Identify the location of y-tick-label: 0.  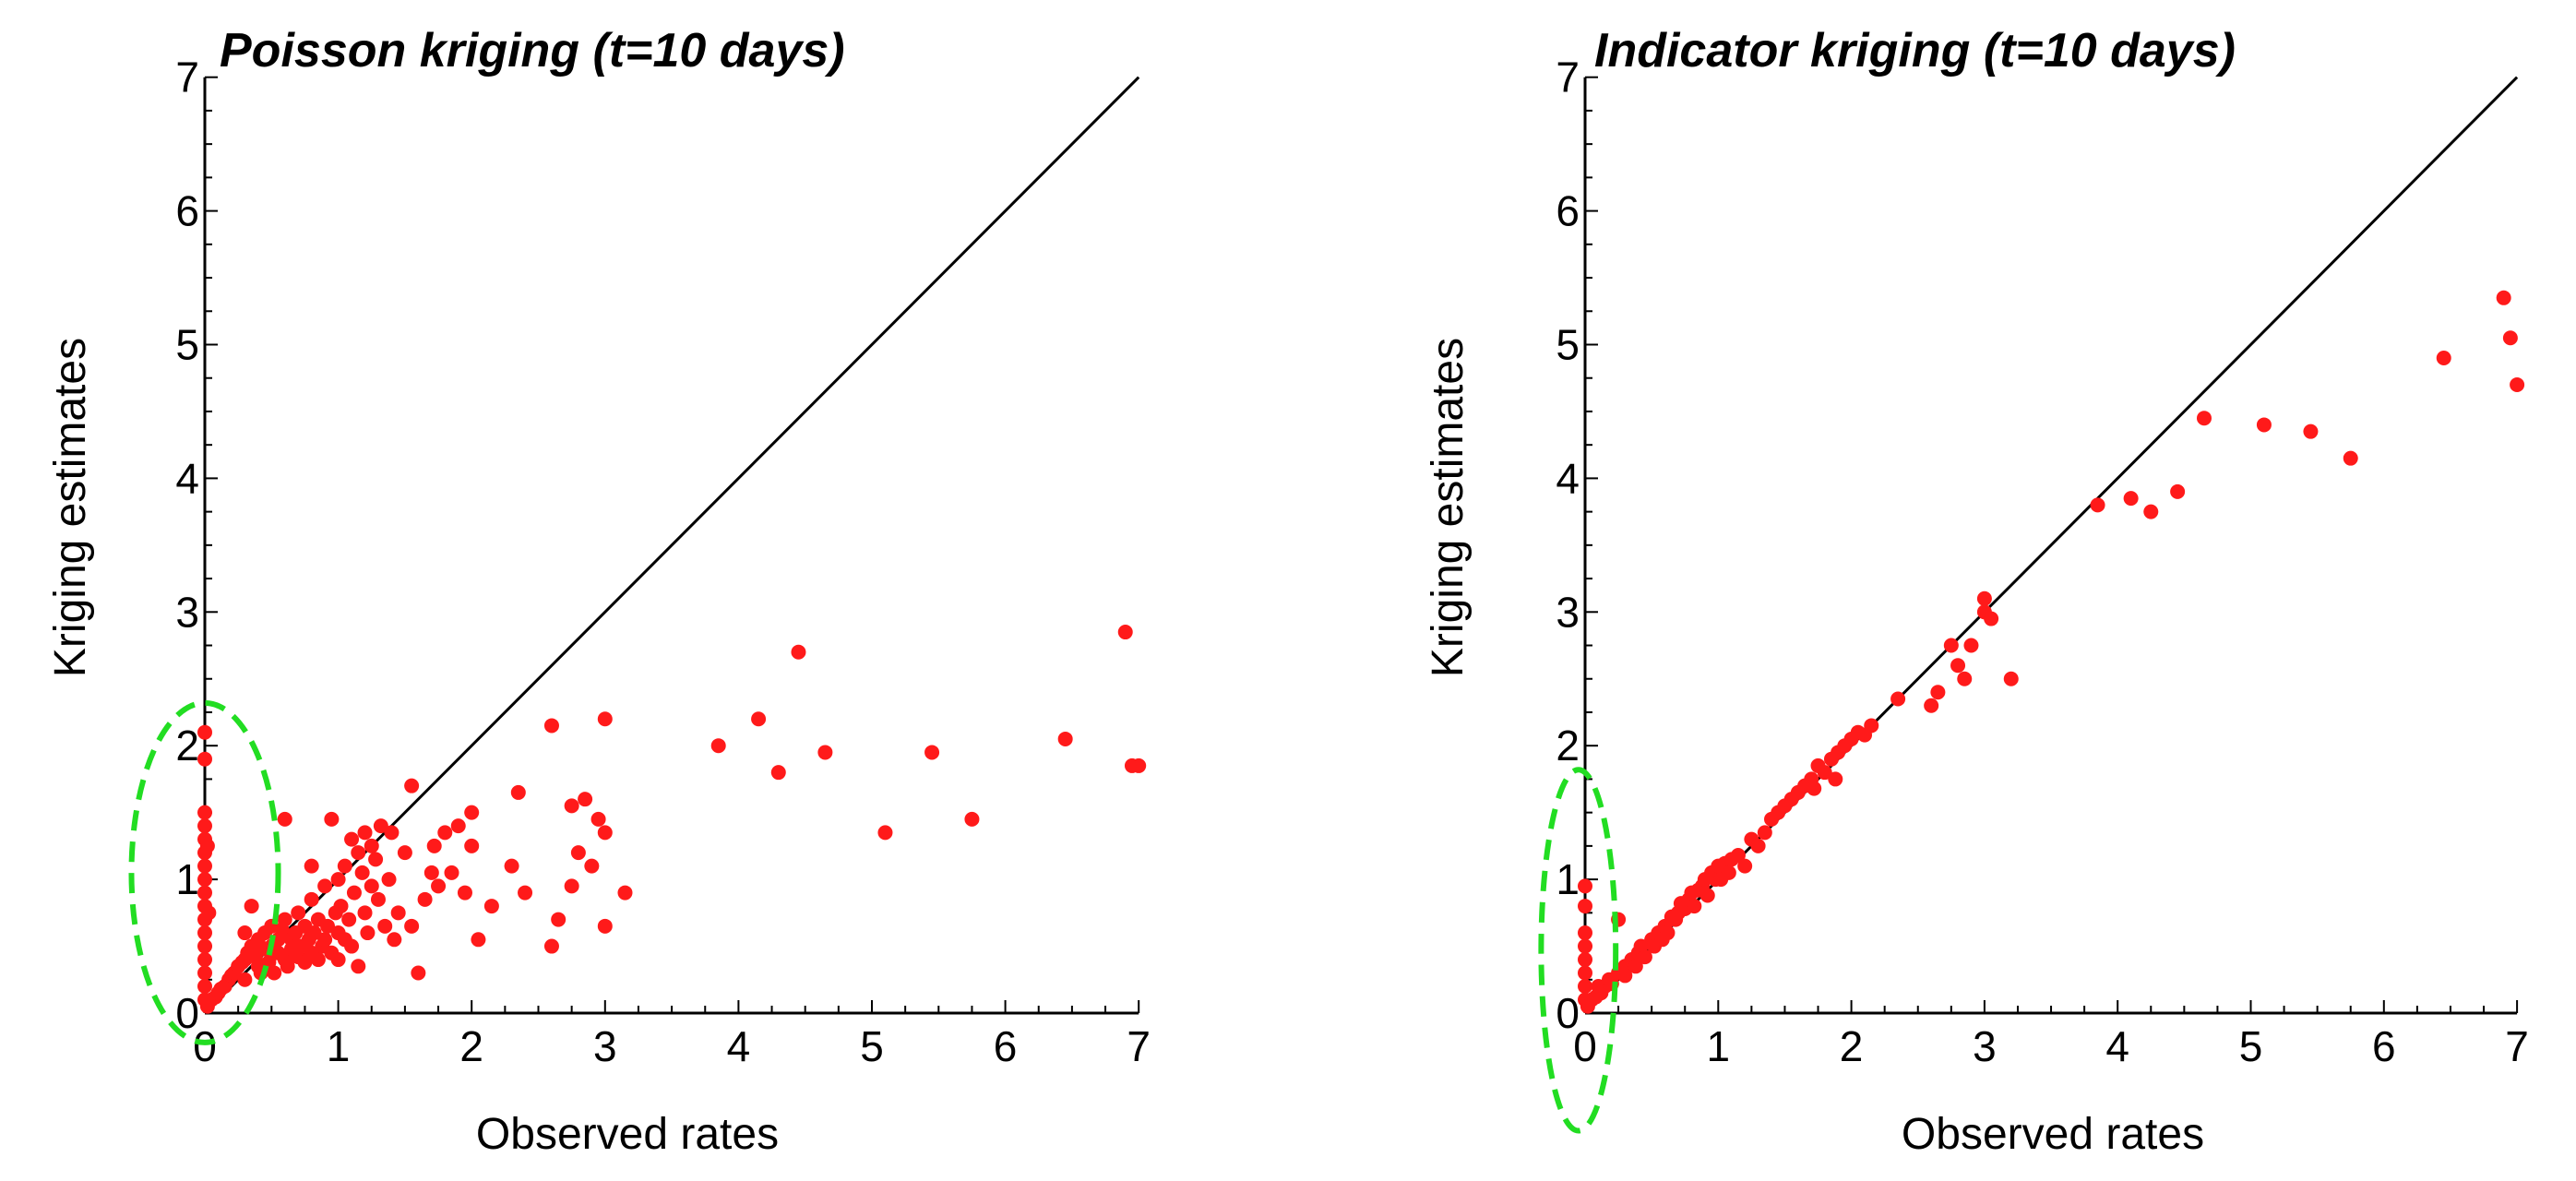
(1568, 1013).